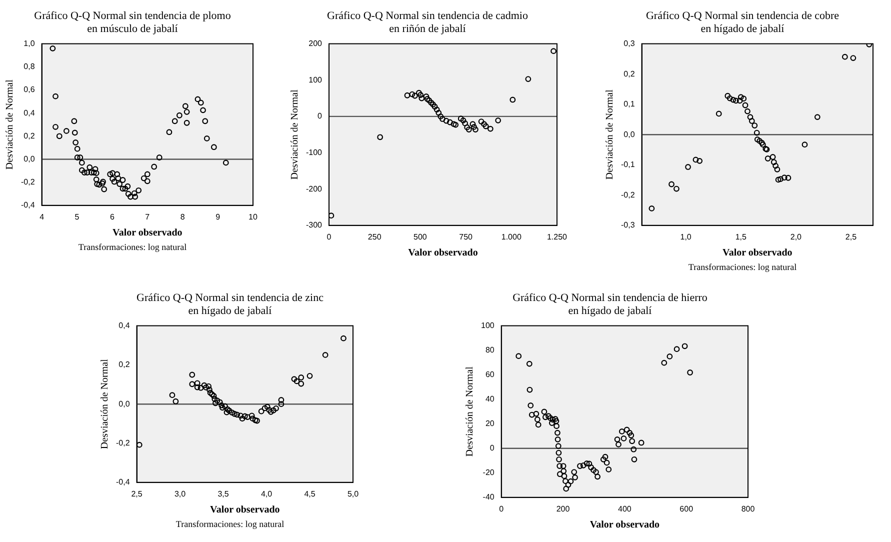  I want to click on y-tick-label: 0,3, so click(630, 43).